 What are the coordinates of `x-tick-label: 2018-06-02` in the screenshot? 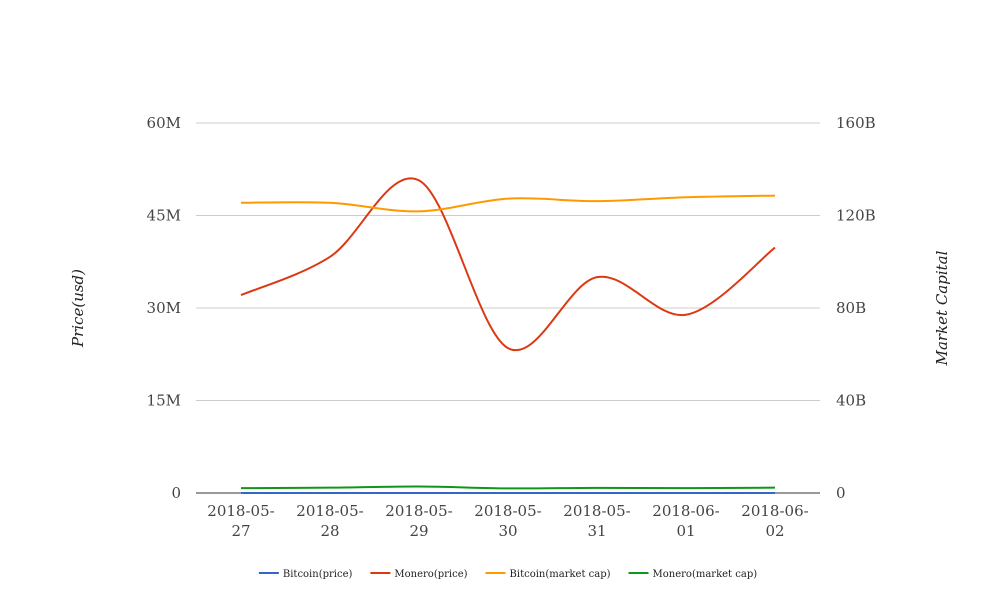 It's located at (774, 521).